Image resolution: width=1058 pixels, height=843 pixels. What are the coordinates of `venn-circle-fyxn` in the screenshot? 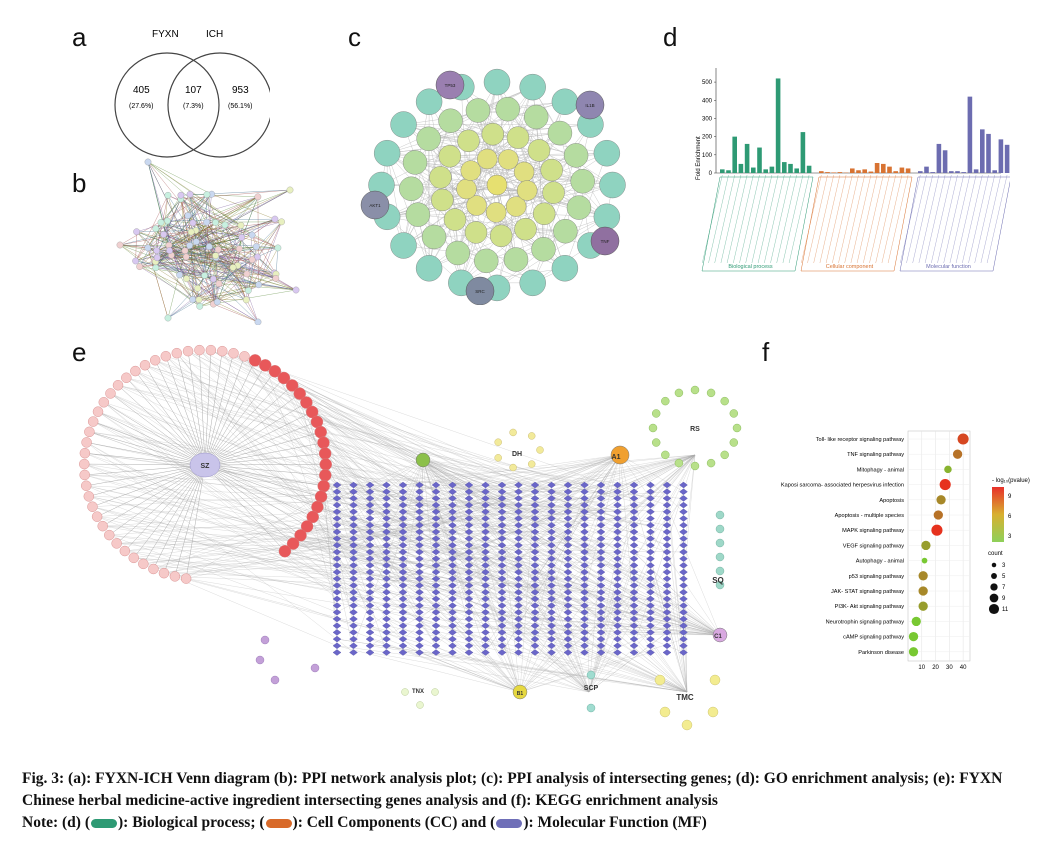 It's located at (167, 105).